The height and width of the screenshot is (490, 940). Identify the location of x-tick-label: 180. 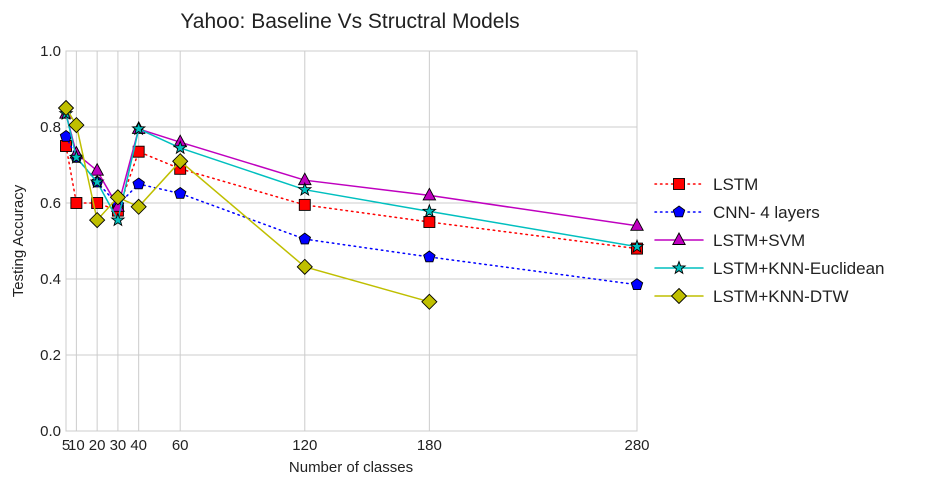
(429, 445).